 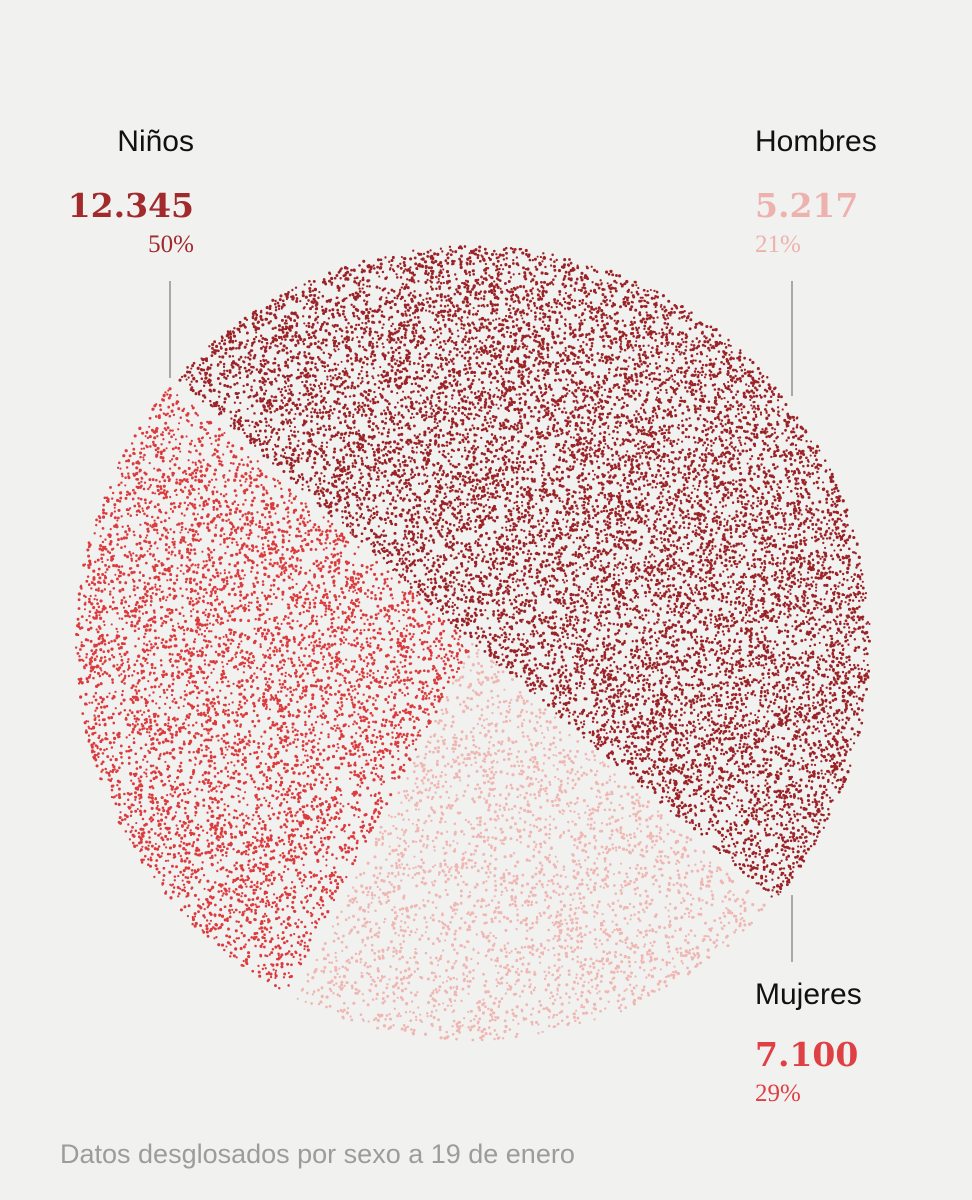 What do you see at coordinates (806, 1054) in the screenshot?
I see `slice-value-mujeres: 7.100` at bounding box center [806, 1054].